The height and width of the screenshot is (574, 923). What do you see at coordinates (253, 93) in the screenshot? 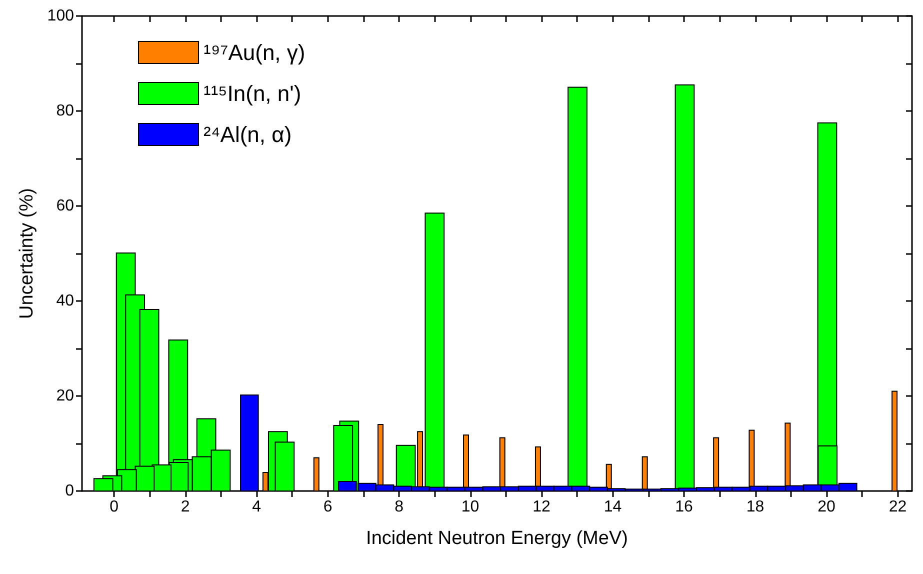
I see `legend-label: ¹¹⁵In(n, n')` at bounding box center [253, 93].